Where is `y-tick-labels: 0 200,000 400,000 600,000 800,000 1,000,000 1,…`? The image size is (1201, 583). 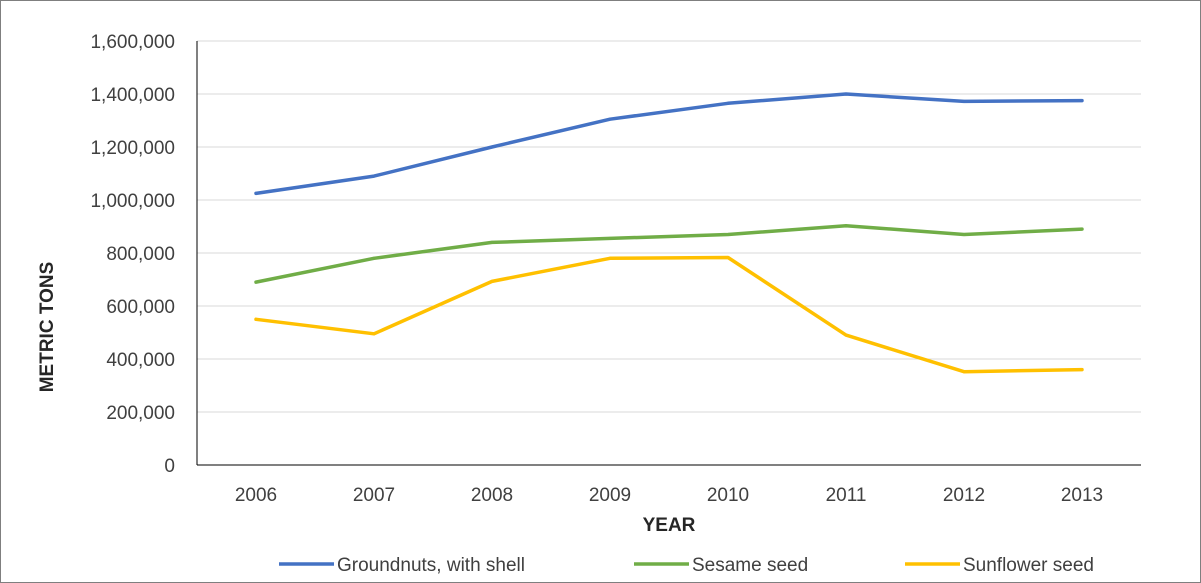
y-tick-labels: 0 200,000 400,000 600,000 800,000 1,000,000 1,… is located at coordinates (132, 254).